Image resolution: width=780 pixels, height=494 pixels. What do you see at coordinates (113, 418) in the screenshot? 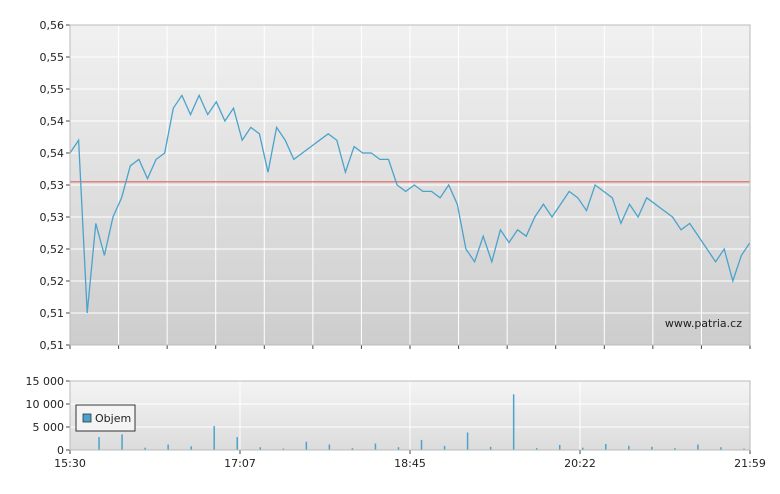
I see `legend-label: Objem` at bounding box center [113, 418].